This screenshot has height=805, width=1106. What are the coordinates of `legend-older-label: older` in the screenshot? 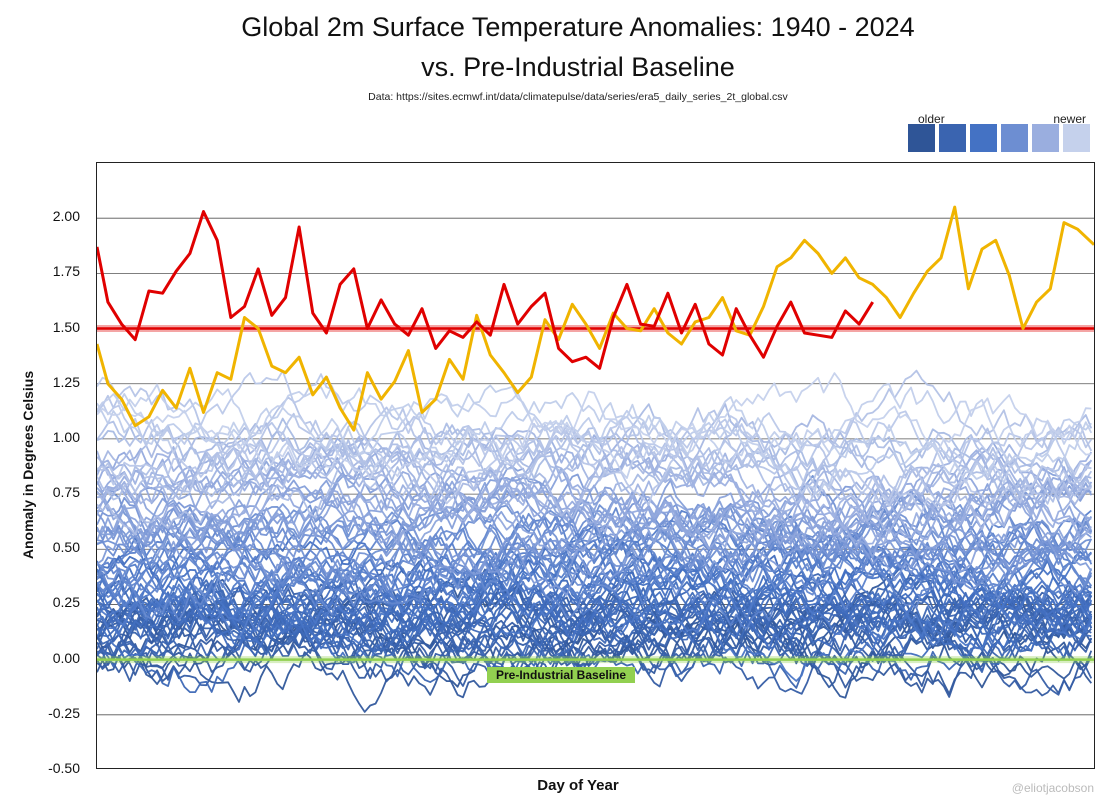 It's located at (931, 119).